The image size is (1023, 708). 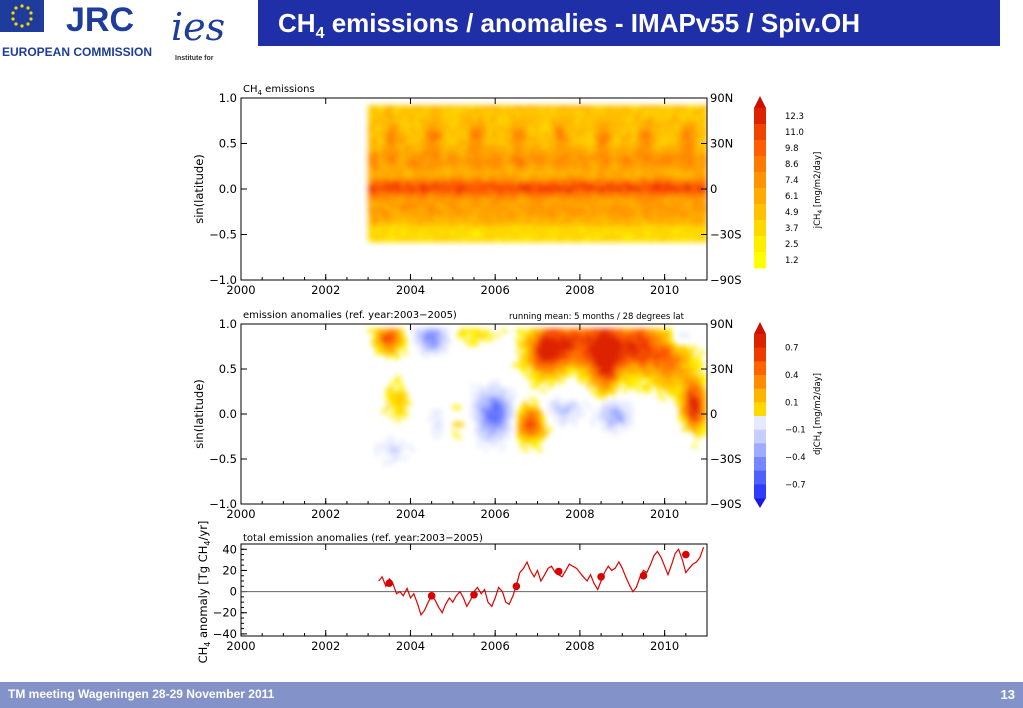 What do you see at coordinates (664, 646) in the screenshot?
I see `x-tick-label: 2010` at bounding box center [664, 646].